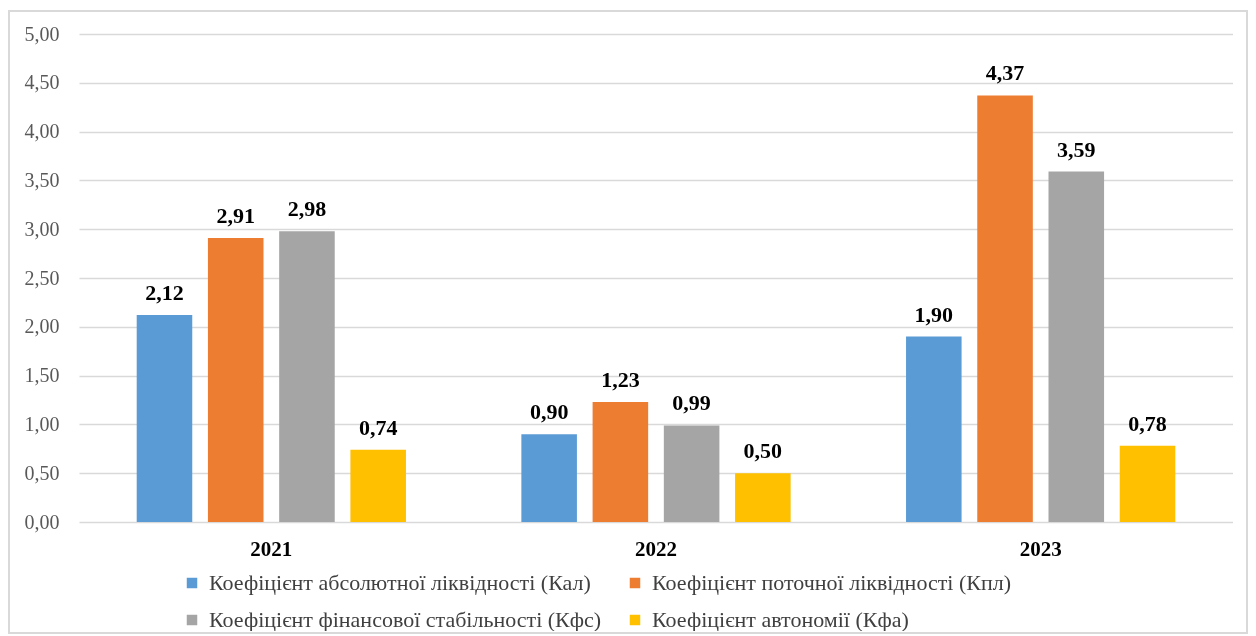  Describe the element at coordinates (235, 215) in the screenshot. I see `data-label: 2,91` at that location.